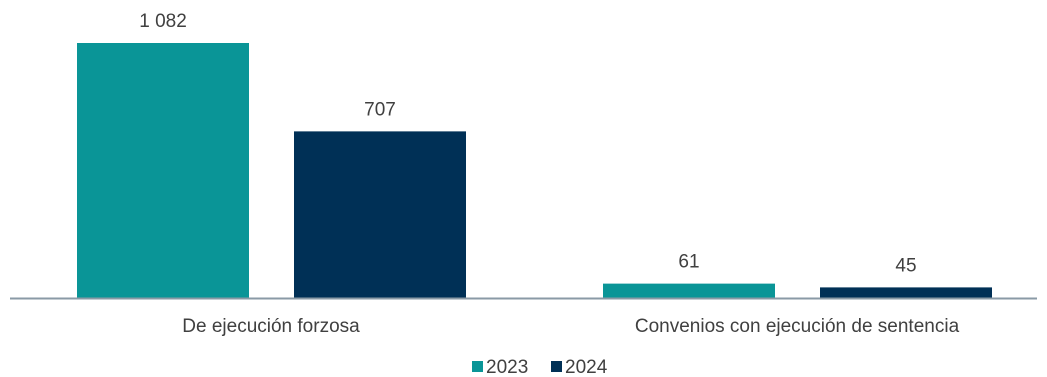 Image resolution: width=1047 pixels, height=377 pixels. I want to click on data-label-2023-1: 1 082, so click(163, 21).